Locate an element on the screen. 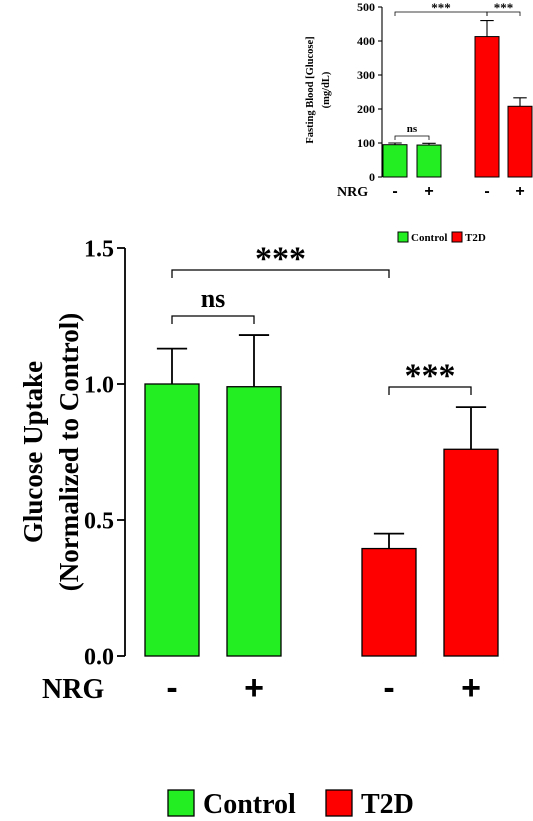 The image size is (533, 821). main-y-tick-label: 0.0 is located at coordinates (99, 657).